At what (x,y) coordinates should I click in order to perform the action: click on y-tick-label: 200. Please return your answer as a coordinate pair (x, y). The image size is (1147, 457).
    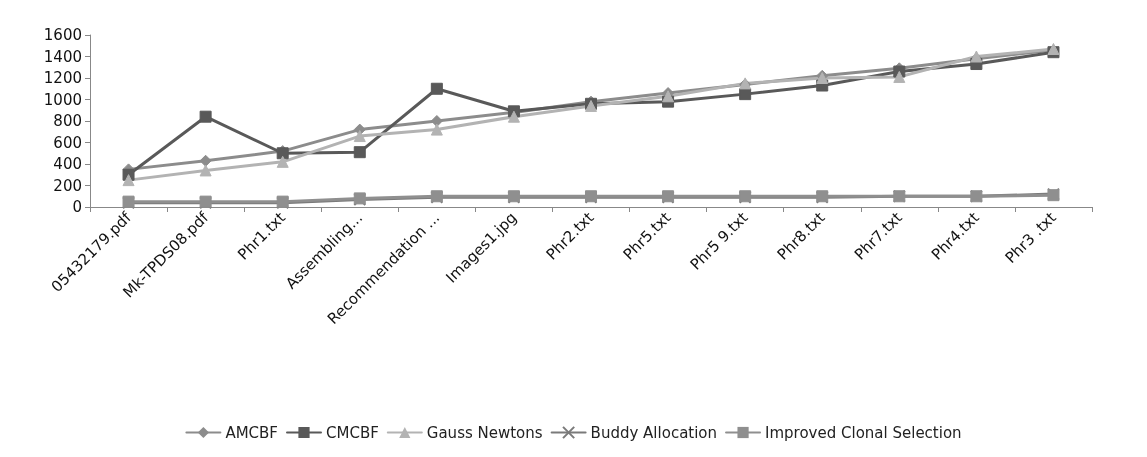
    Looking at the image, I should click on (67, 185).